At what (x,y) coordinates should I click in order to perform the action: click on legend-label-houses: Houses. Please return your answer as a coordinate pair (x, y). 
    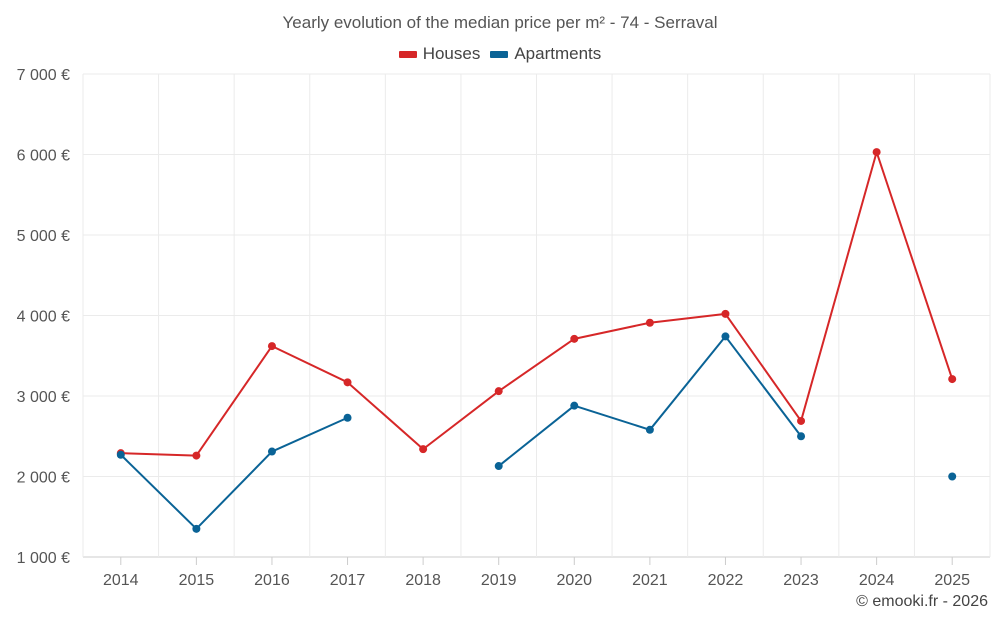
    Looking at the image, I should click on (451, 53).